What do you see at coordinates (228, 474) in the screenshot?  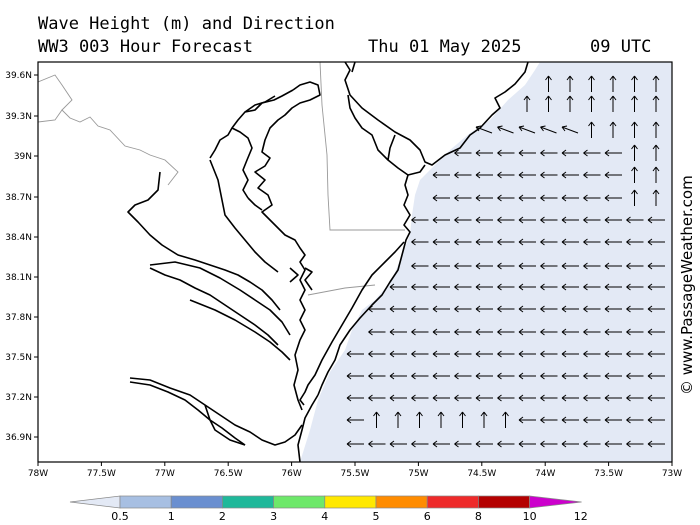 I see `lon-label: 76.5W` at bounding box center [228, 474].